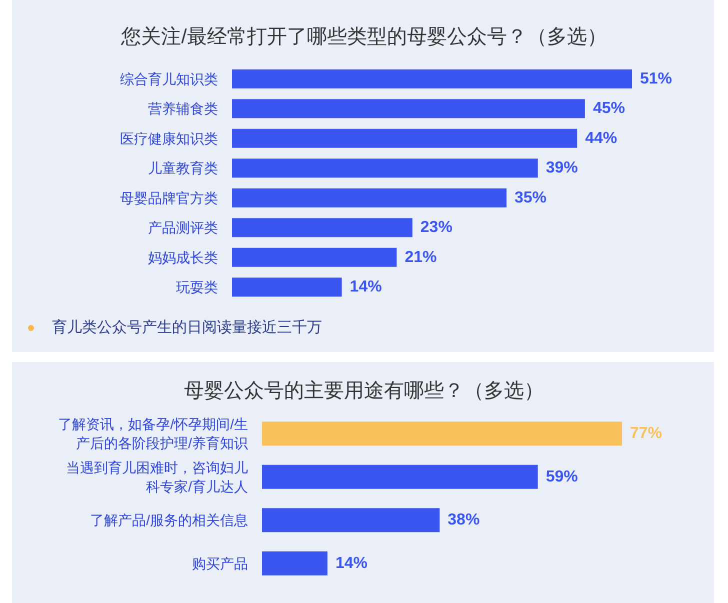 The image size is (728, 603). Describe the element at coordinates (183, 228) in the screenshot. I see `y-tick-label: 产品测评类` at that location.